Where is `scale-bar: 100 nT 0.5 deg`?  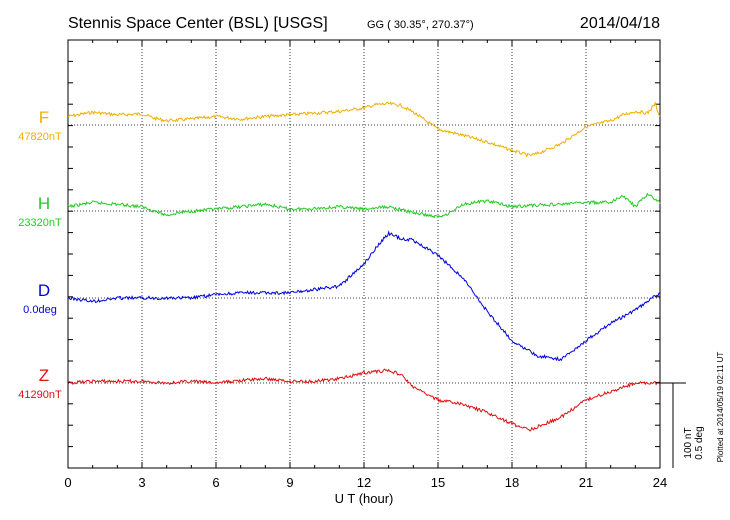
scale-bar: 100 nT 0.5 deg is located at coordinates (682, 425).